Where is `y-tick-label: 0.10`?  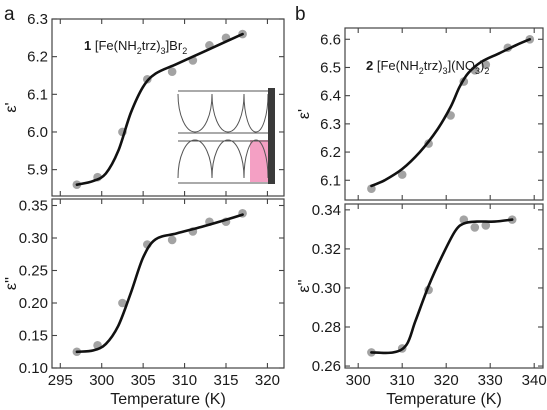
y-tick-label: 0.10 is located at coordinates (33, 368).